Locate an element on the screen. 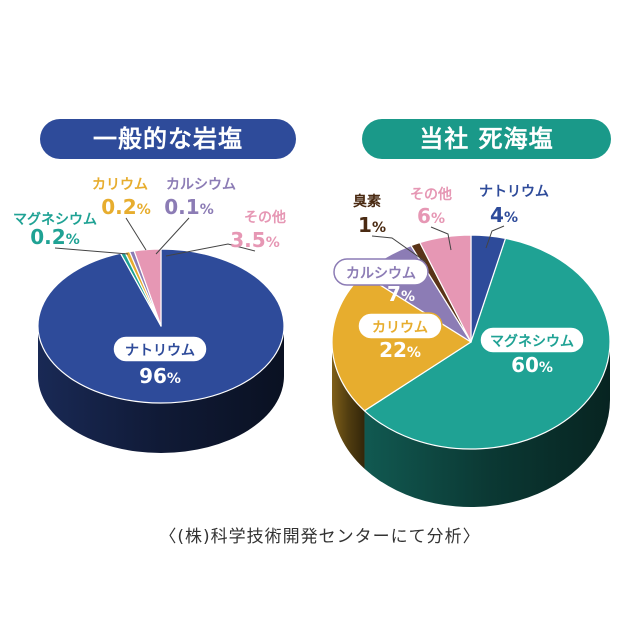 Image resolution: width=640 pixels, height=640 pixels. chart1-slice-label-1: マグネシウム is located at coordinates (532, 341).